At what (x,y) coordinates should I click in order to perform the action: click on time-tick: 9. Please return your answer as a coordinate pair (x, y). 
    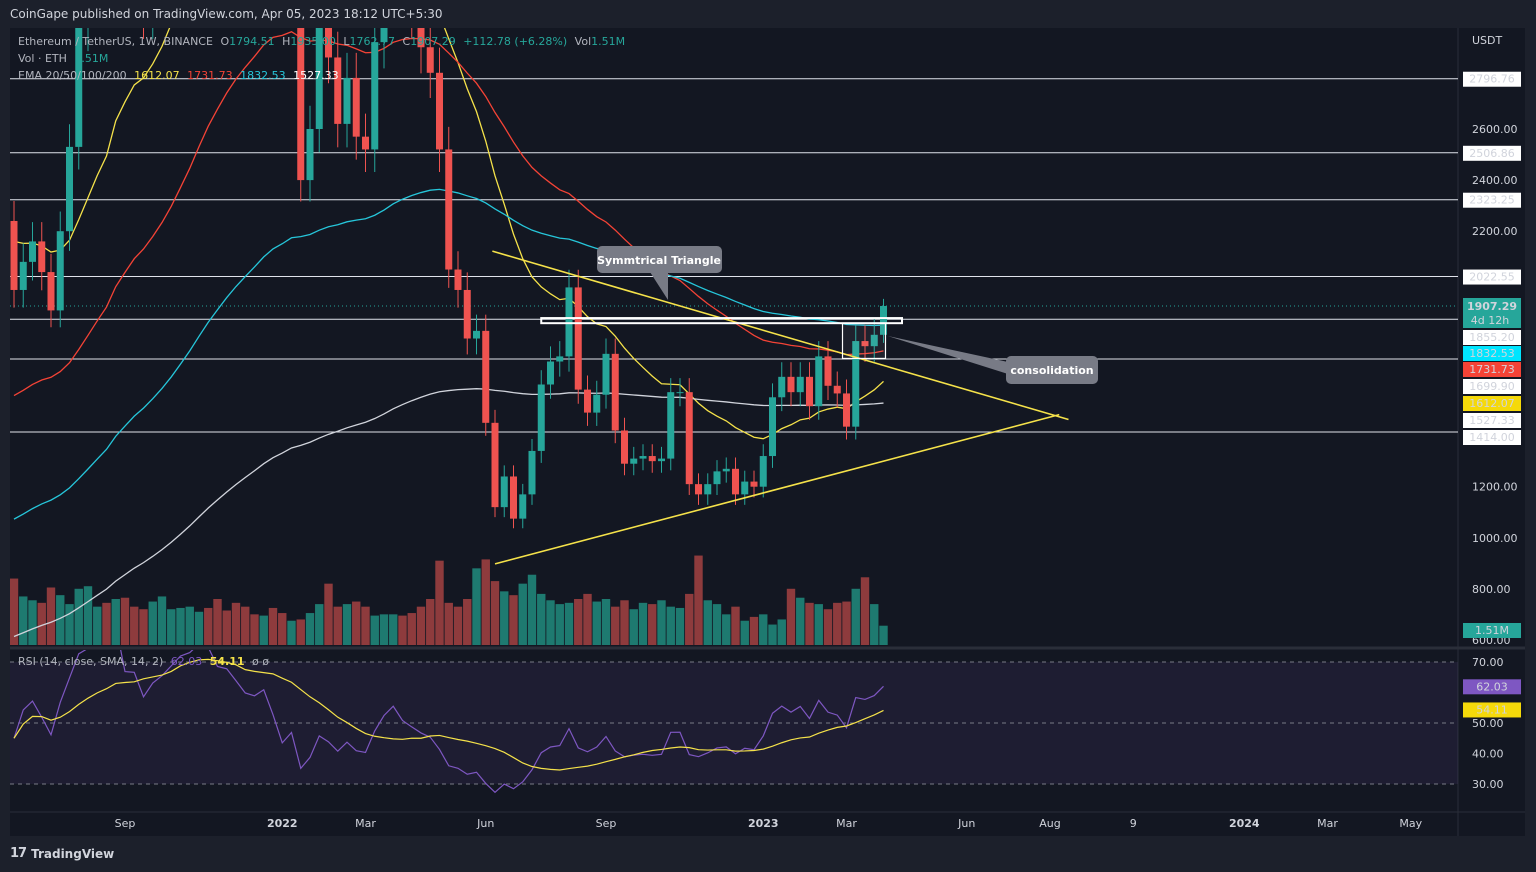
    Looking at the image, I should click on (1133, 823).